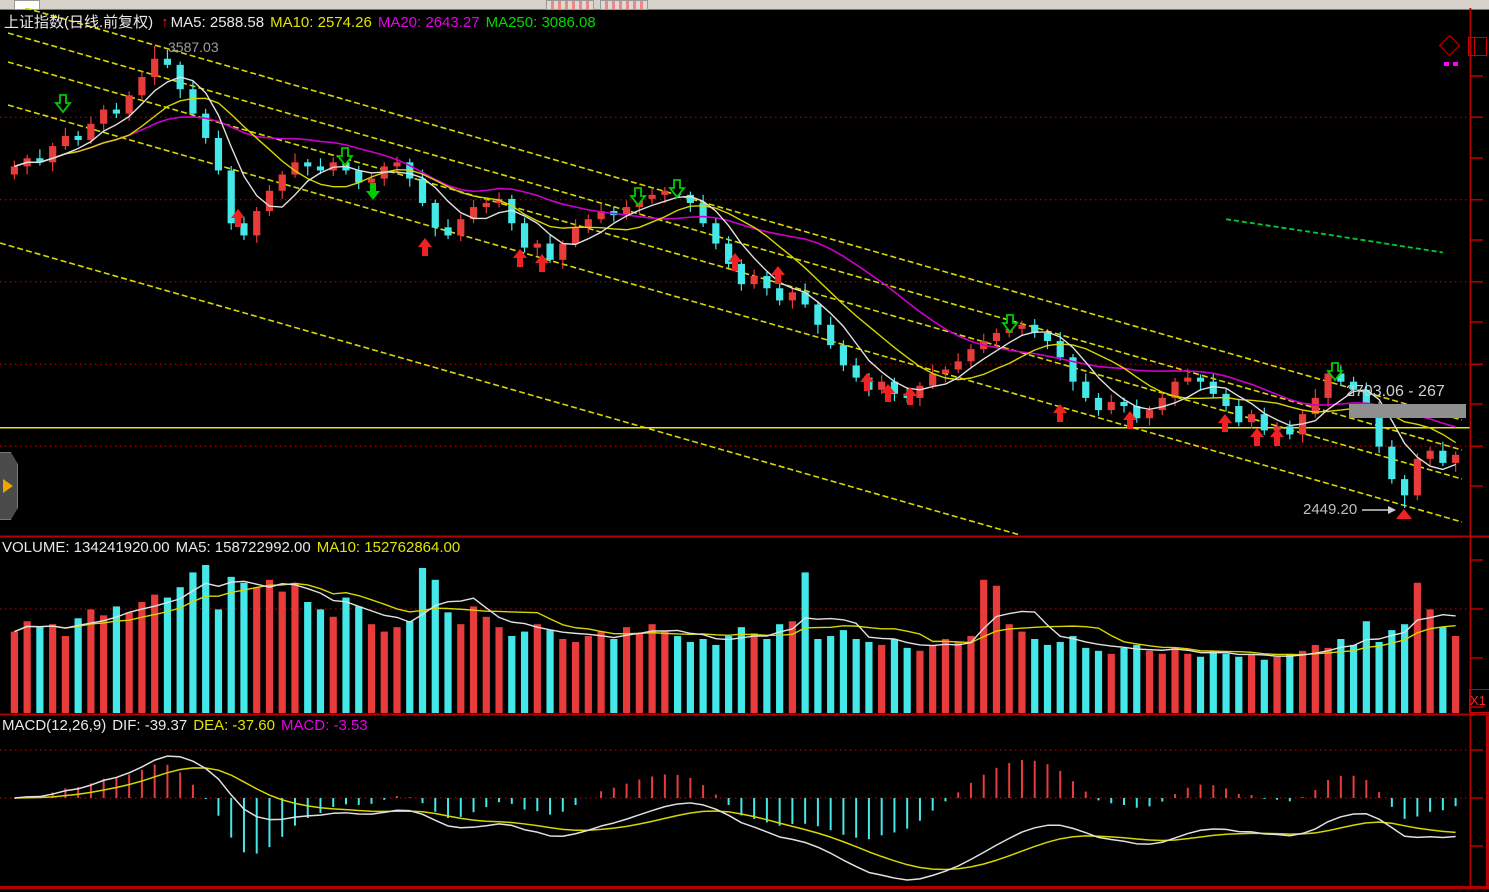 Image resolution: width=1489 pixels, height=892 pixels. Describe the element at coordinates (27, 5) in the screenshot. I see `toolbar-field` at that location.